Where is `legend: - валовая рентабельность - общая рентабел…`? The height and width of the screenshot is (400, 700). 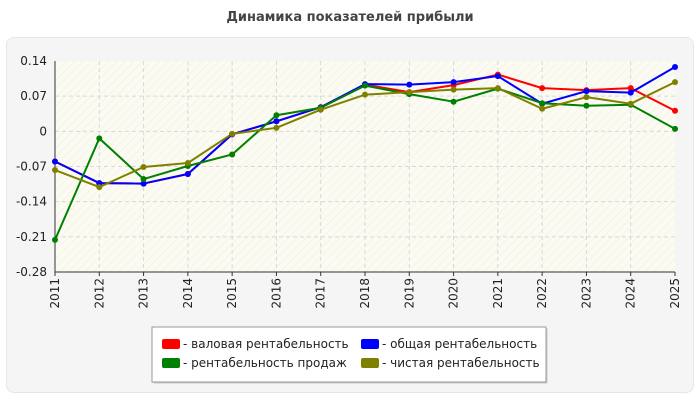
legend: - валовая рентабельность - общая рентабел… is located at coordinates (349, 355).